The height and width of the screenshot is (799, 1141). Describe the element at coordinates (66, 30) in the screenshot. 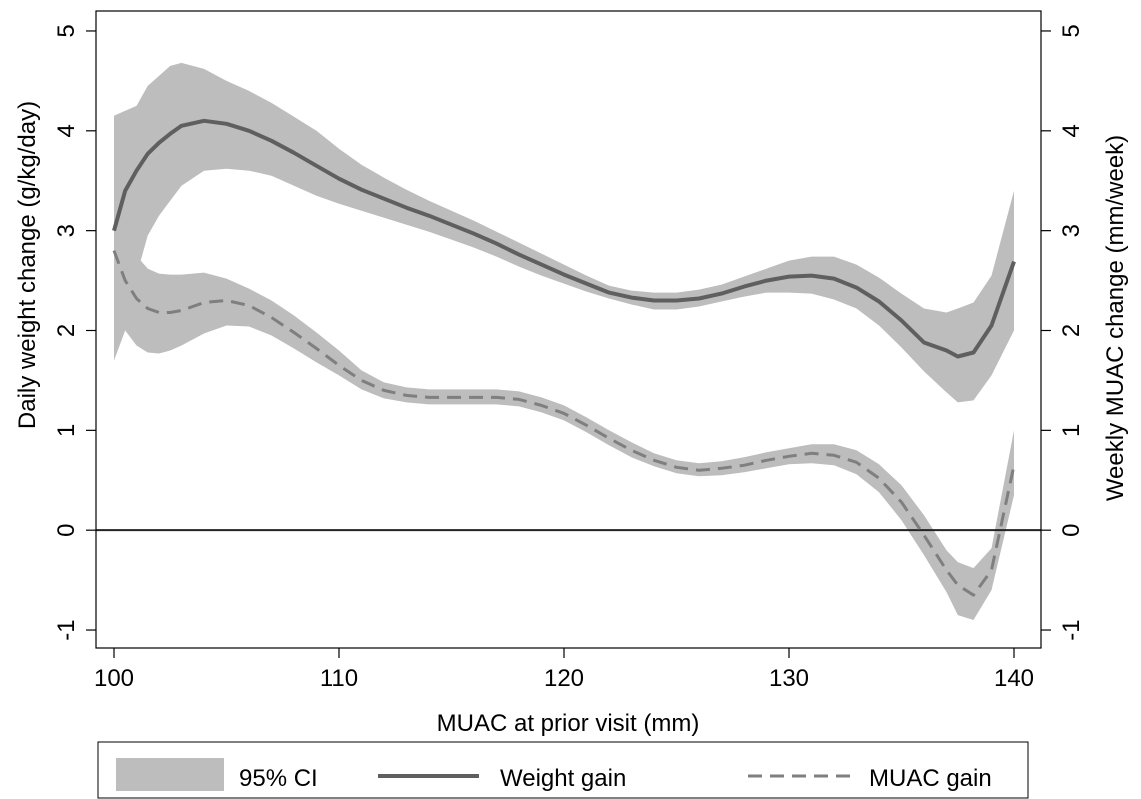

I see `y-left-tick-label: 5` at that location.